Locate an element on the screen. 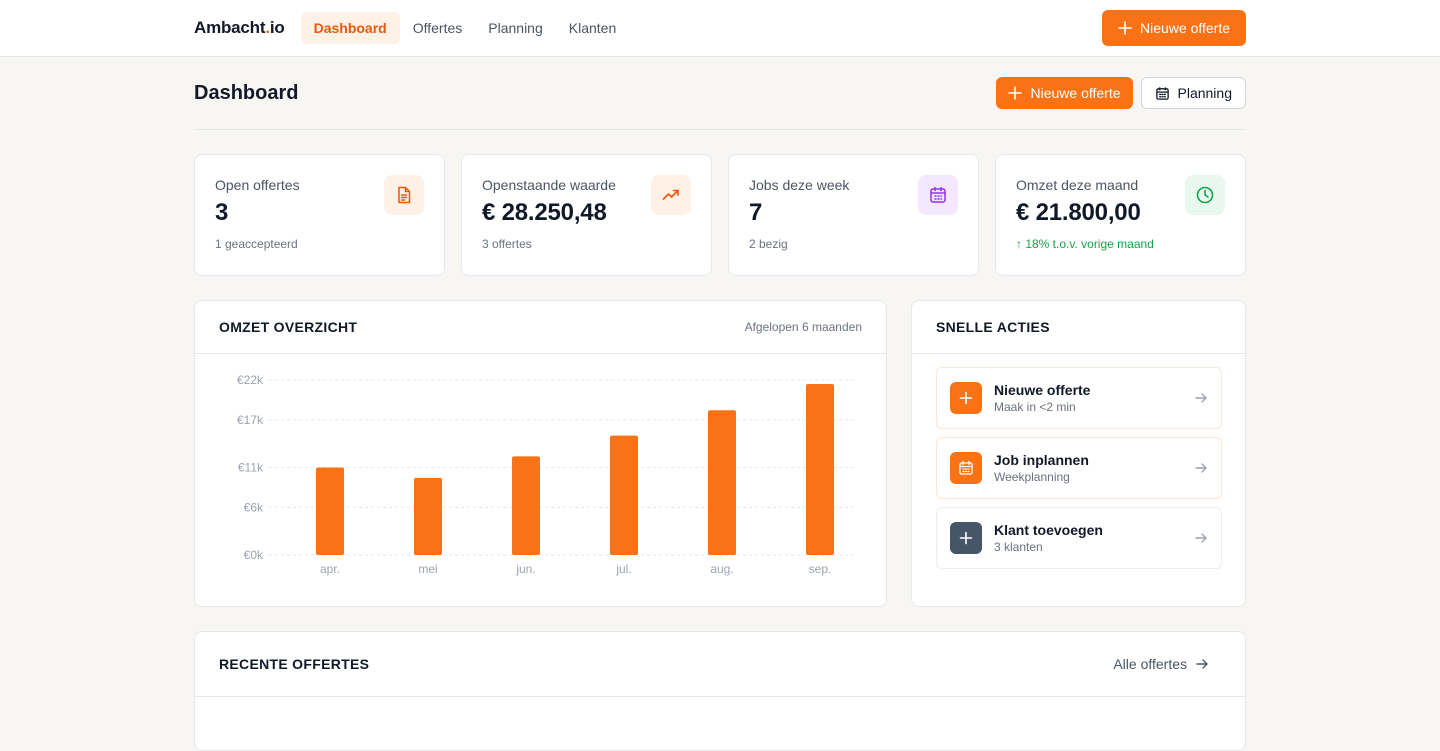 The width and height of the screenshot is (1440, 751). stat-sub: 3 offertes is located at coordinates (507, 244).